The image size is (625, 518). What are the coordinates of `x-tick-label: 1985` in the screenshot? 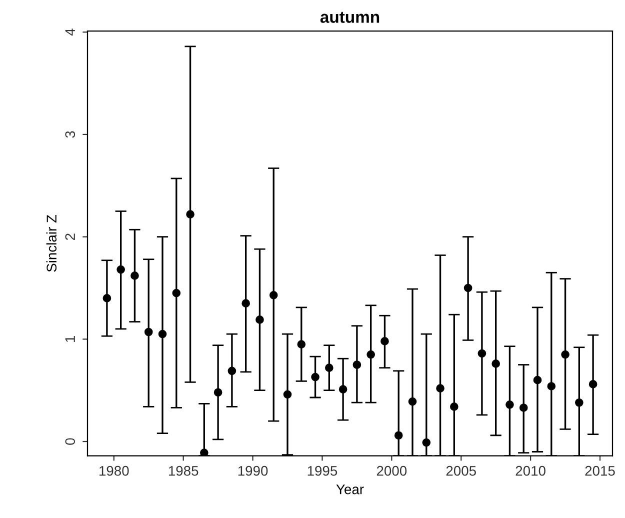 It's located at (183, 471).